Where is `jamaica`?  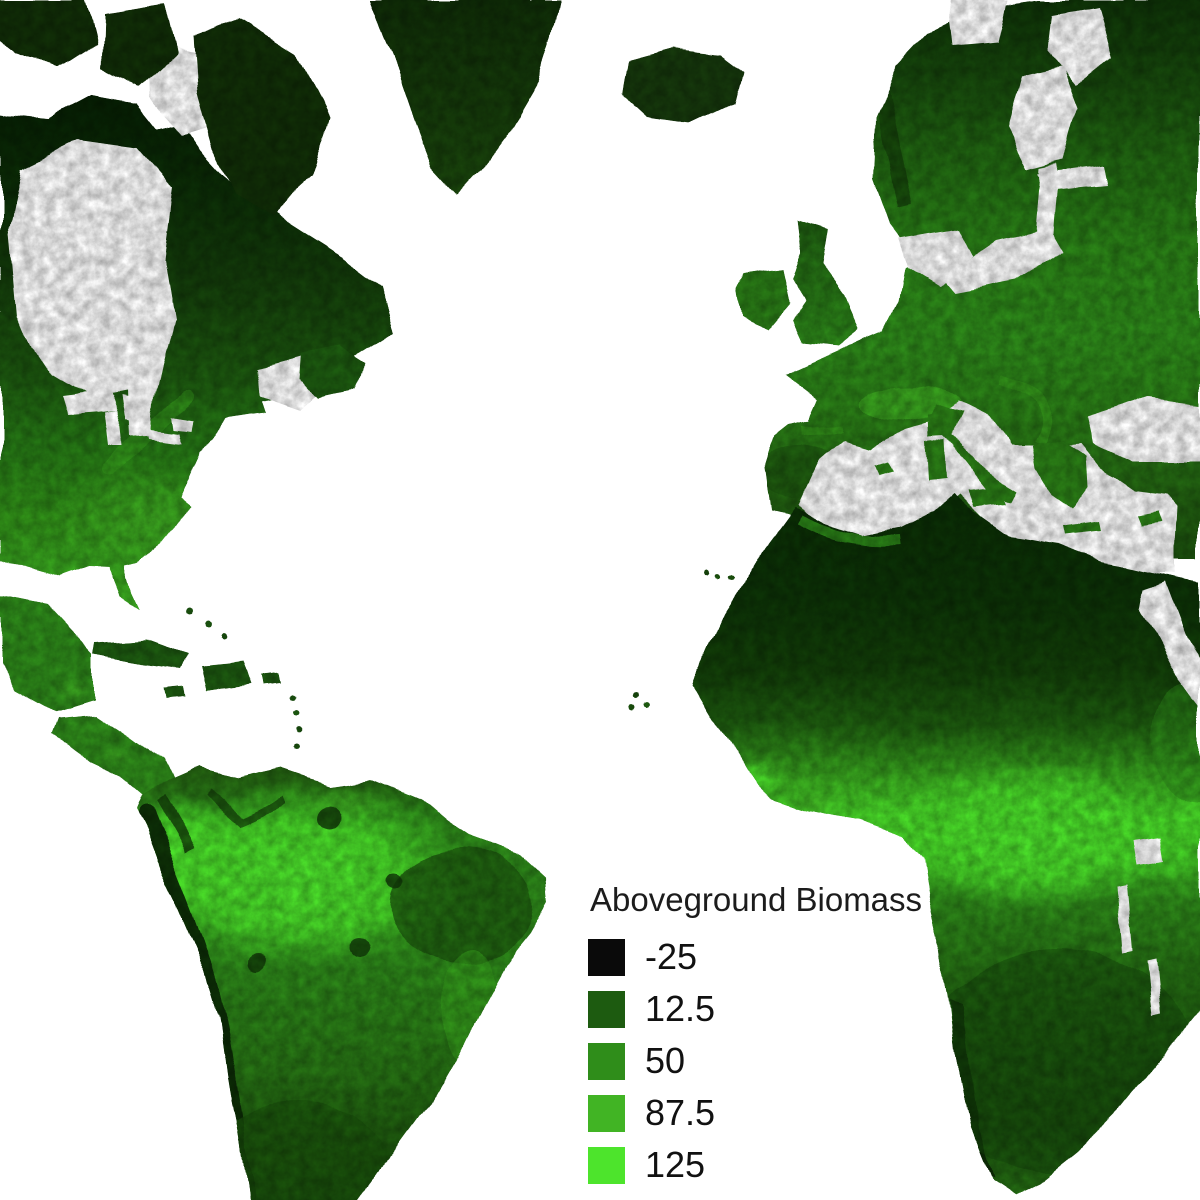
jamaica is located at coordinates (173, 692).